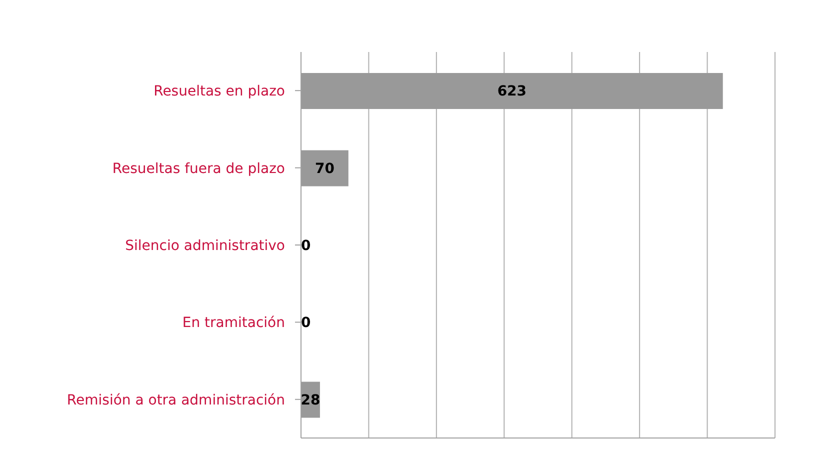 The image size is (819, 451). Describe the element at coordinates (233, 323) in the screenshot. I see `y-tick-label: En tramitación` at that location.